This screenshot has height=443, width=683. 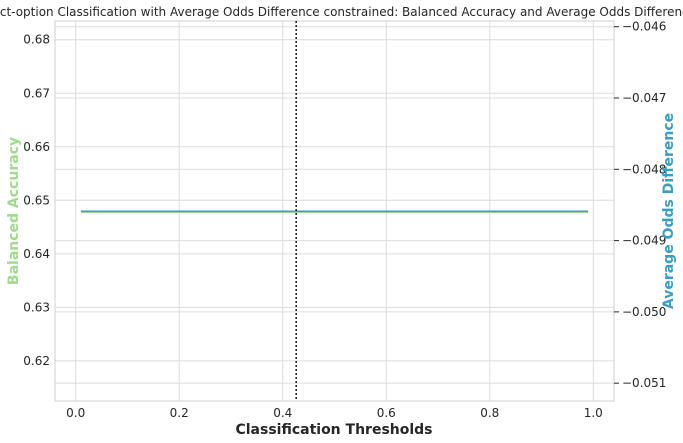 What do you see at coordinates (386, 413) in the screenshot?
I see `x-tick-label: 0.6` at bounding box center [386, 413].